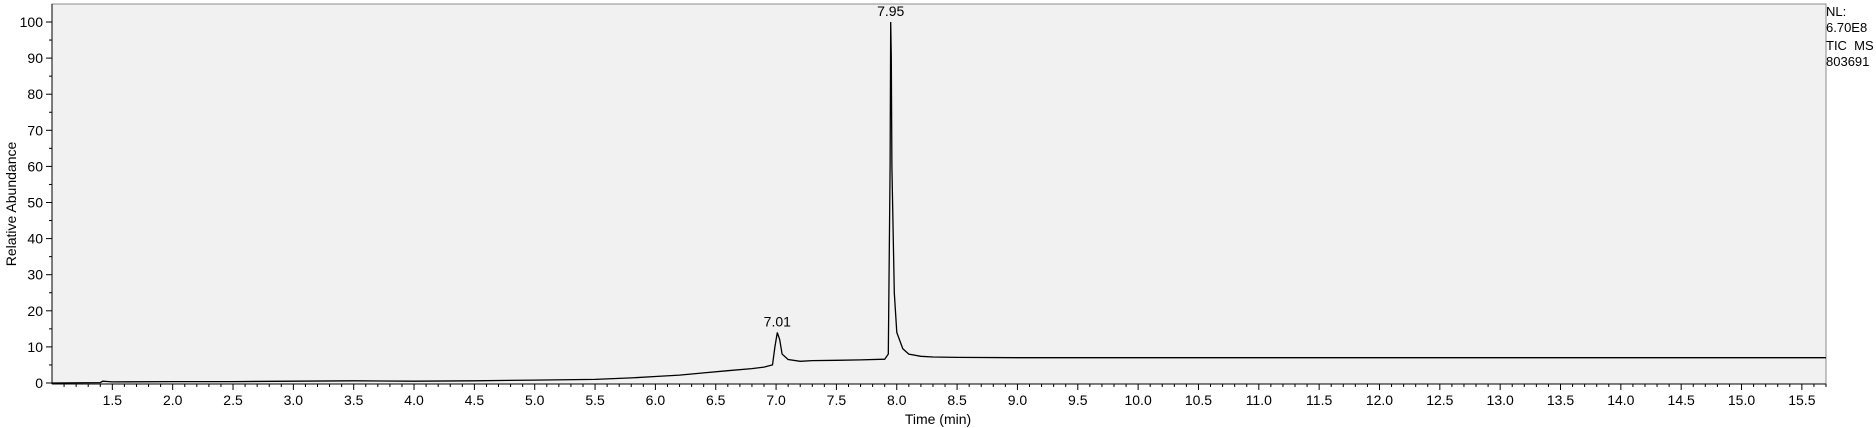 This screenshot has width=1876, height=428. Describe the element at coordinates (535, 400) in the screenshot. I see `x-tick-label: 5.0` at that location.